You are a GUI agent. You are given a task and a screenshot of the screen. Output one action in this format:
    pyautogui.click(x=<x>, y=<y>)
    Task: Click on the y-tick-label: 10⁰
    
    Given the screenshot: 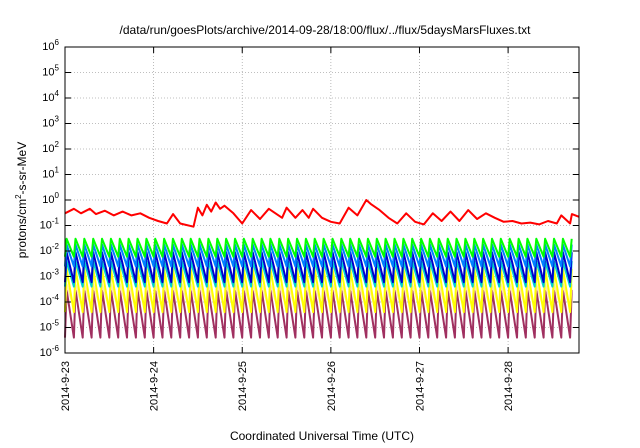 What is the action you would take?
    pyautogui.click(x=50, y=198)
    